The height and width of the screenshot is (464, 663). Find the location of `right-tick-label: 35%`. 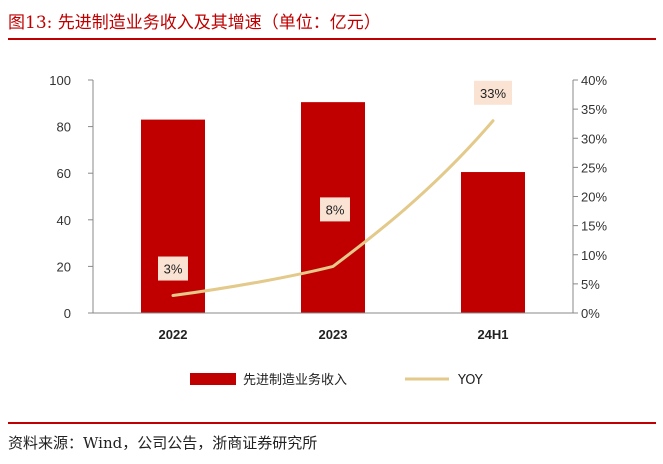

right-tick-label: 35% is located at coordinates (594, 109).